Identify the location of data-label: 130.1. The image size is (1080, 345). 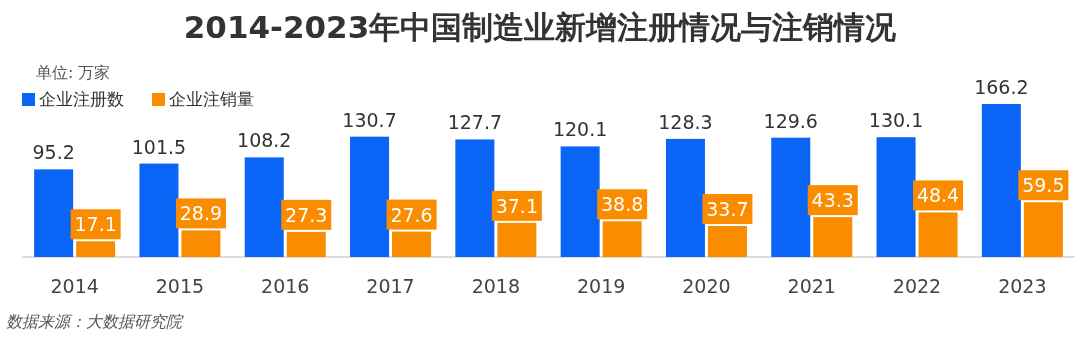
(896, 120).